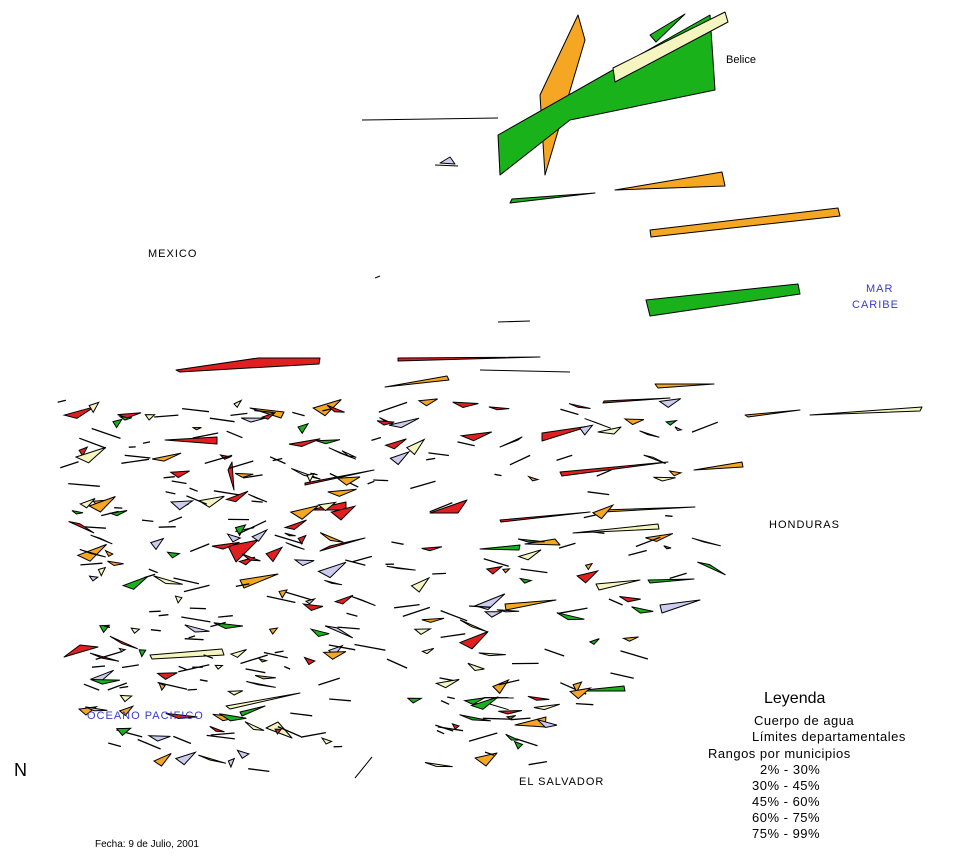  What do you see at coordinates (804, 720) in the screenshot?
I see `legend-item-water: Cuerpo de agua` at bounding box center [804, 720].